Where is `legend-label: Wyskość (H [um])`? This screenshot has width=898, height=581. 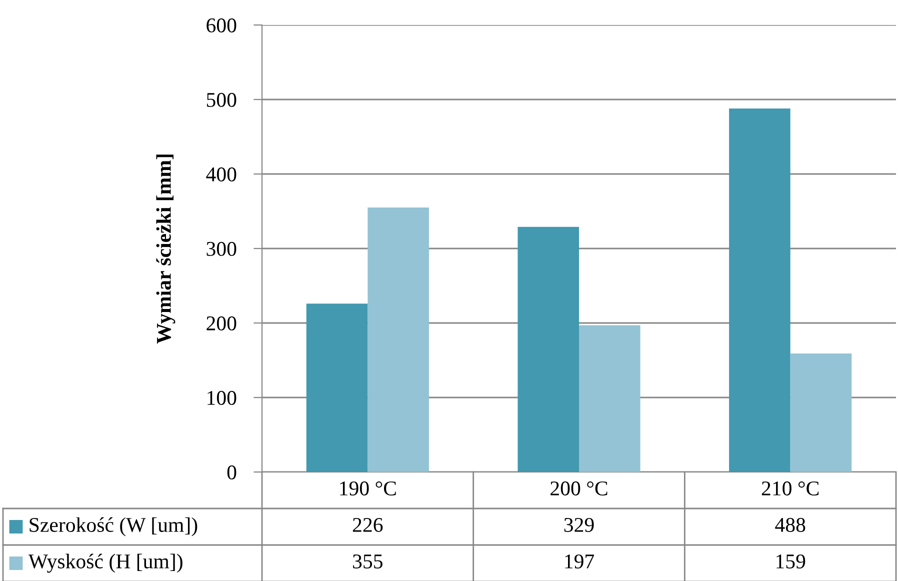 legend-label: Wyskość (H [um]) is located at coordinates (105, 563).